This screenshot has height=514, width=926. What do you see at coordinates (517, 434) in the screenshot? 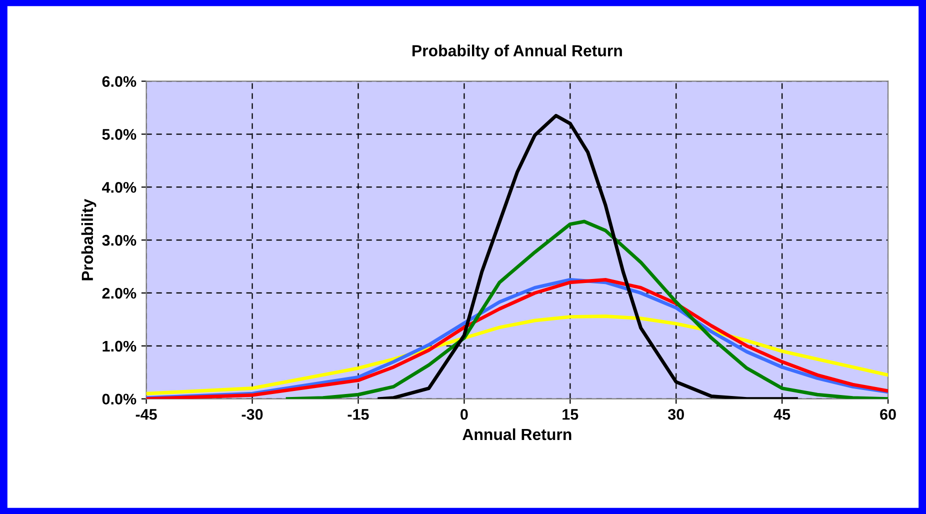
I see `x-axis-title: Annual Return` at bounding box center [517, 434].